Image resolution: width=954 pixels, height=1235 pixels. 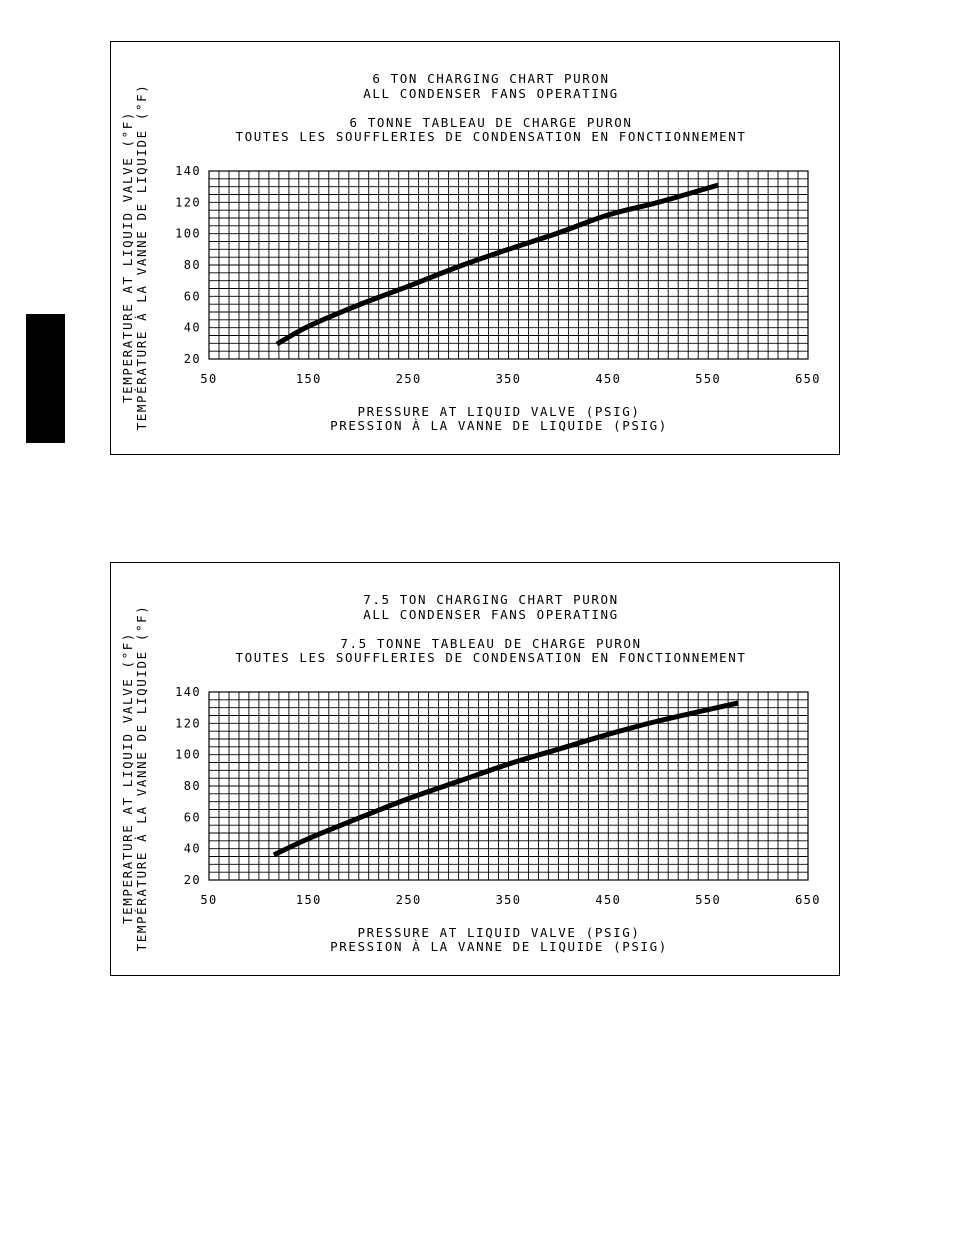 What do you see at coordinates (491, 122) in the screenshot?
I see `chart-subtitle-line-1: 6 TONNE TABLEAU DE CHARGE PURON` at bounding box center [491, 122].